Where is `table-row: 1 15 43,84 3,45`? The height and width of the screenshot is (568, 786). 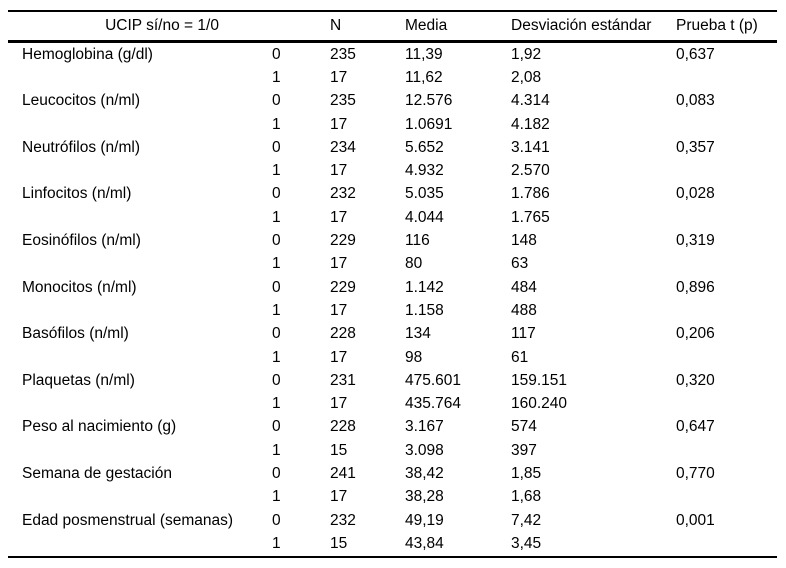
table-row: 1 15 43,84 3,45 is located at coordinates (392, 544).